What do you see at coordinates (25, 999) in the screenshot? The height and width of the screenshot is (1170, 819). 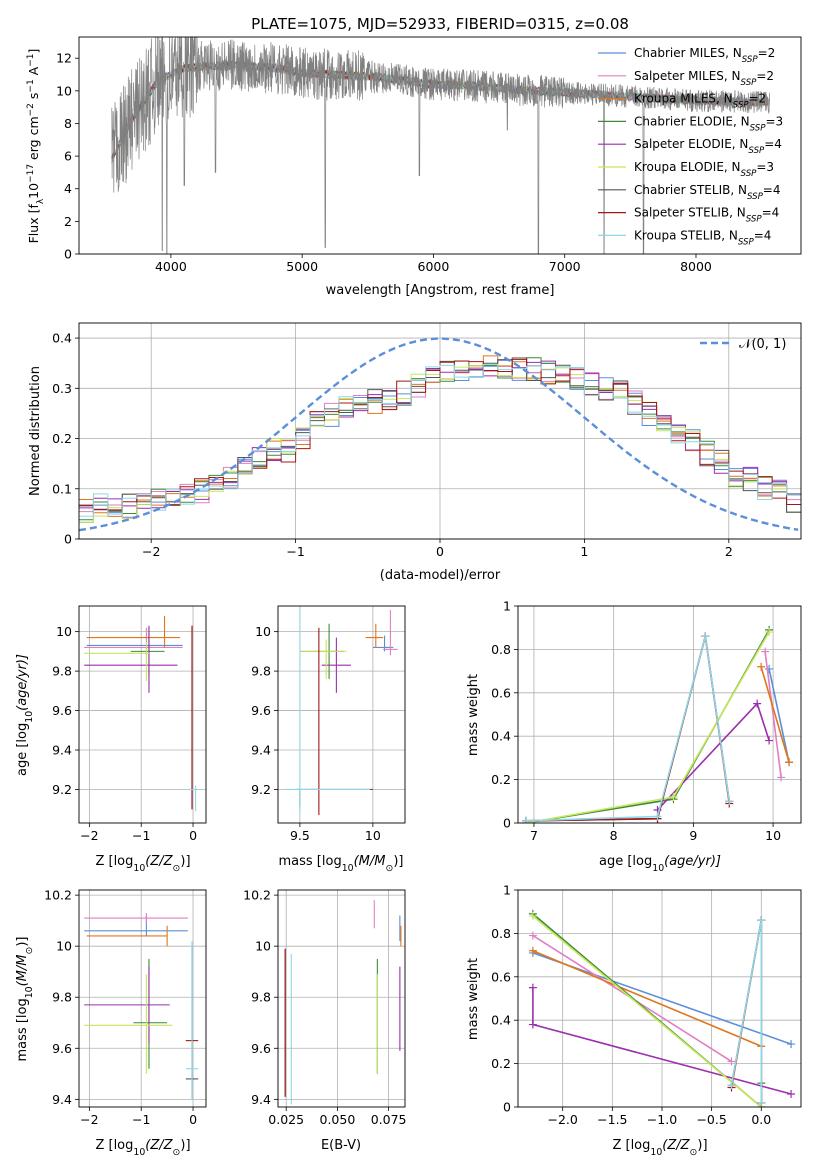 I see `y-axis-label: mass [log10(M/M⊙)]` at bounding box center [25, 999].